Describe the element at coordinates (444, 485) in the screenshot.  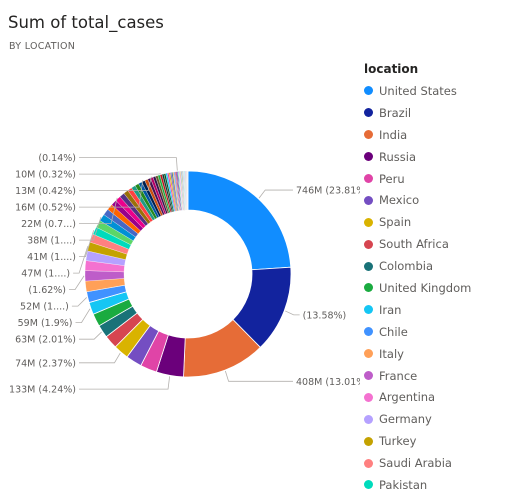
I see `legend-item-pakistan: Pakistan` at that location.